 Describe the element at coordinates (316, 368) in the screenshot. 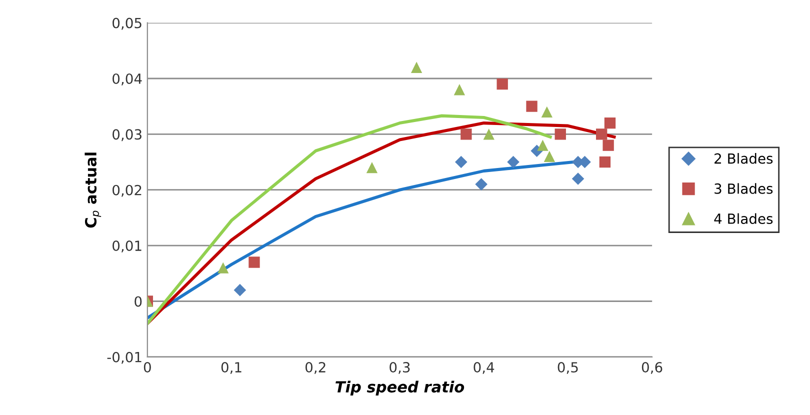

I see `x-tick-label: 0,2` at that location.